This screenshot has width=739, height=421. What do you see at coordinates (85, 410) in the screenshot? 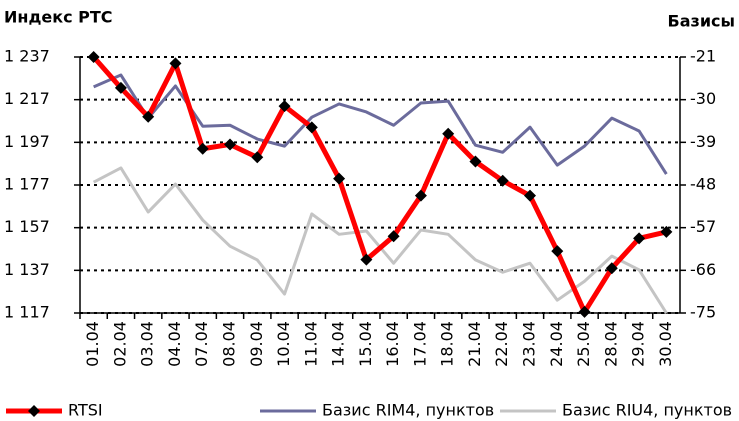
I see `legend-label: RTSI` at bounding box center [85, 410].